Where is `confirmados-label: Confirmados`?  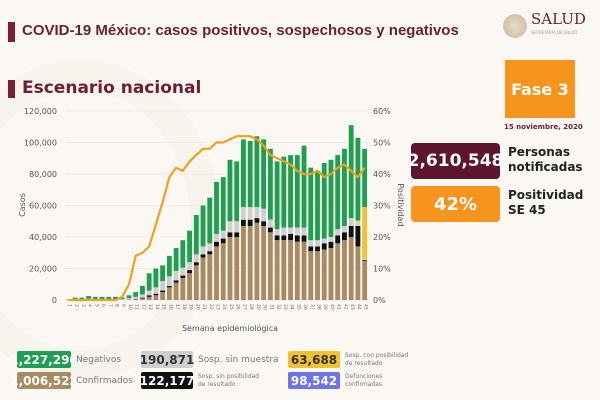 confirmados-label: Confirmados is located at coordinates (104, 381).